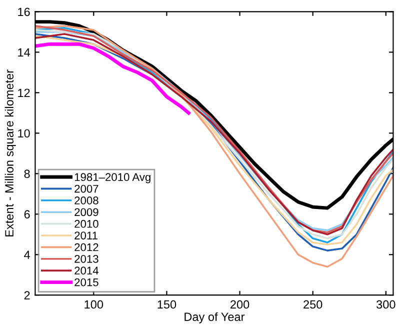 The image size is (400, 325). Describe the element at coordinates (167, 304) in the screenshot. I see `x-tick-label: 150` at that location.